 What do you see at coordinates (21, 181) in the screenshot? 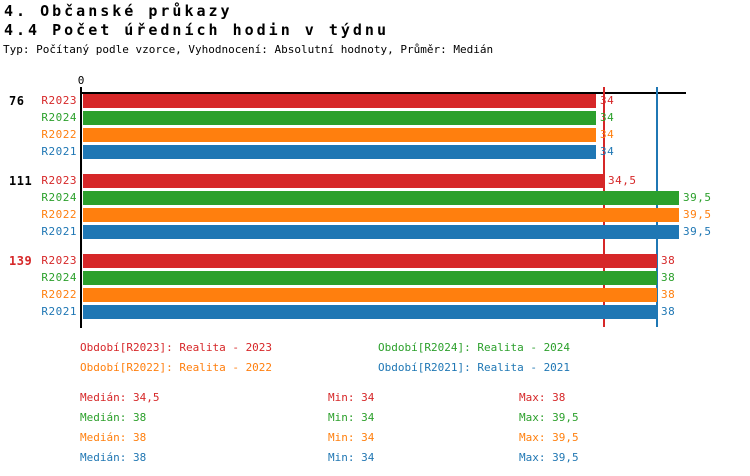
I see `group-label: 111` at bounding box center [21, 181].